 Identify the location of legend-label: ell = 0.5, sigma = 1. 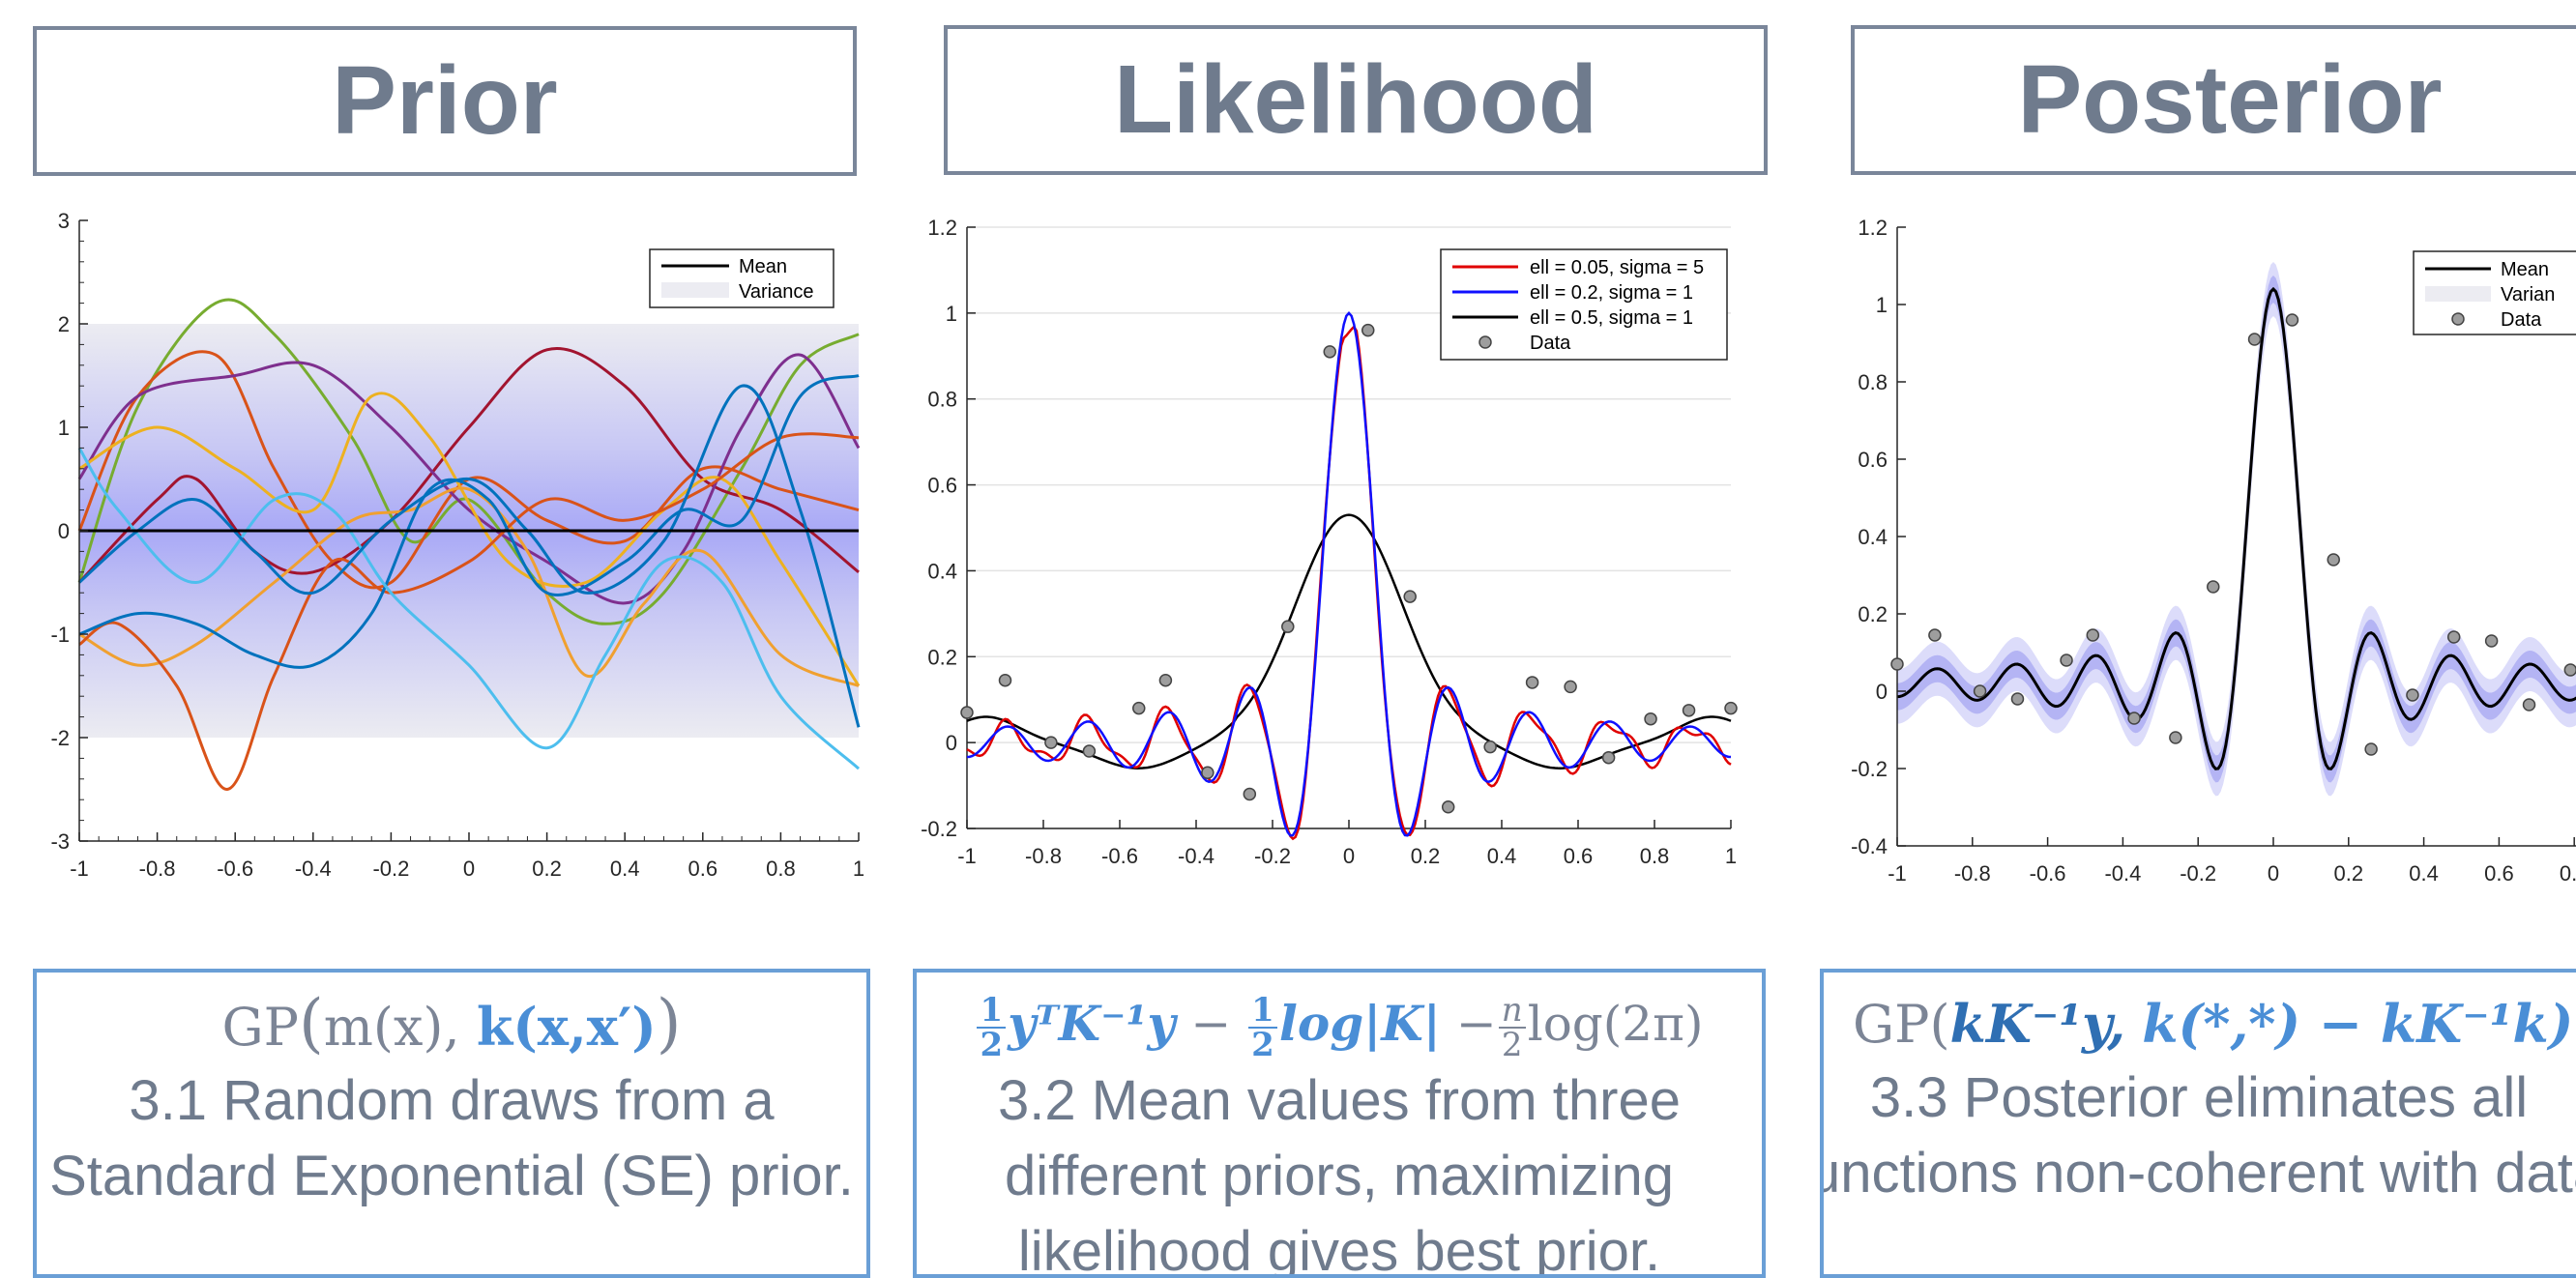
(1611, 318).